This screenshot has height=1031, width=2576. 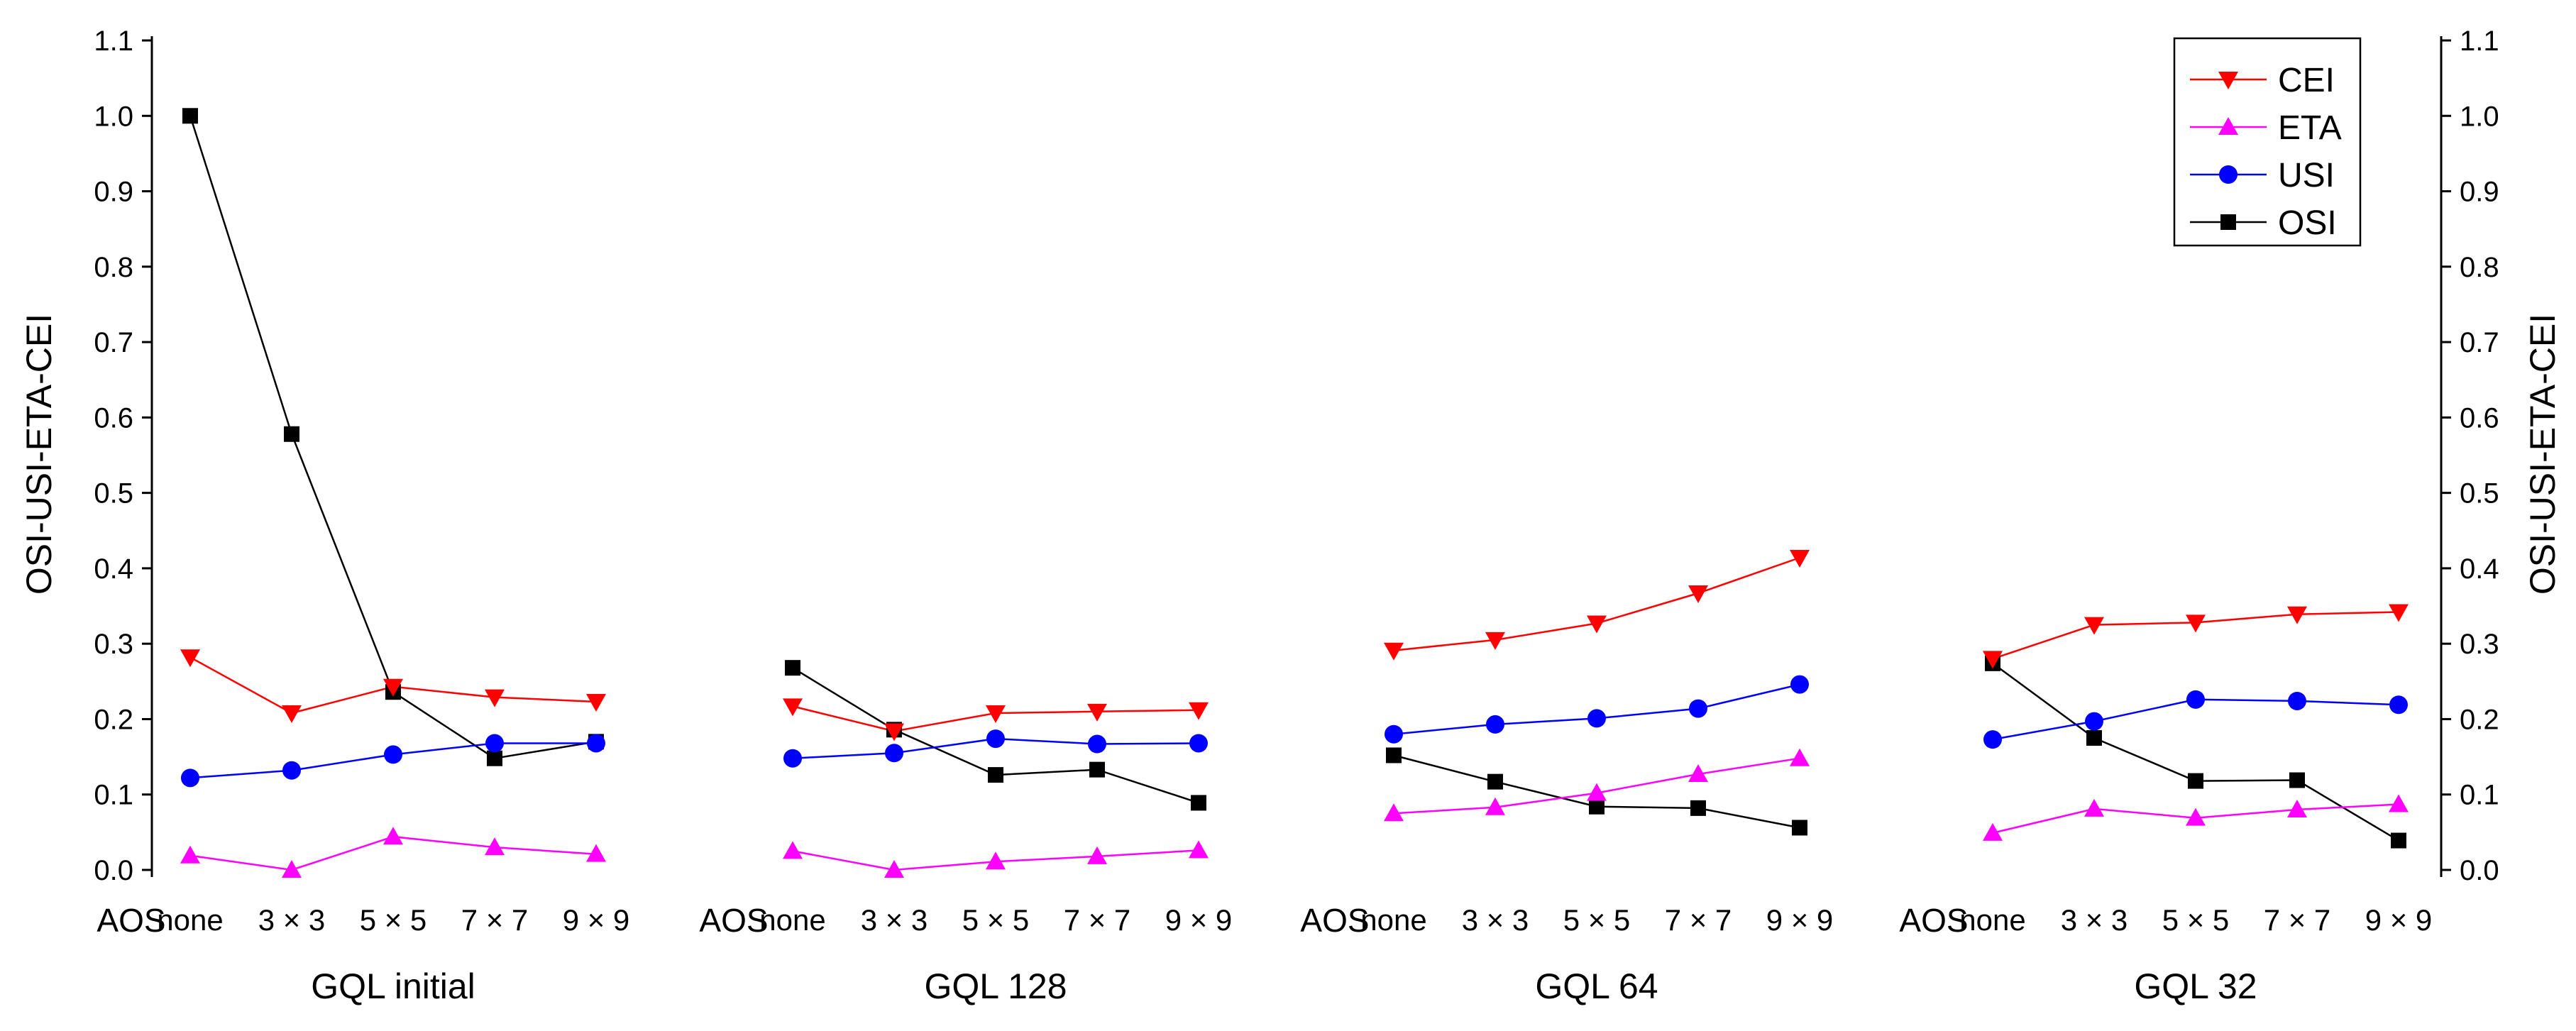 What do you see at coordinates (113, 569) in the screenshot?
I see `y-tick-label-left: 0.4` at bounding box center [113, 569].